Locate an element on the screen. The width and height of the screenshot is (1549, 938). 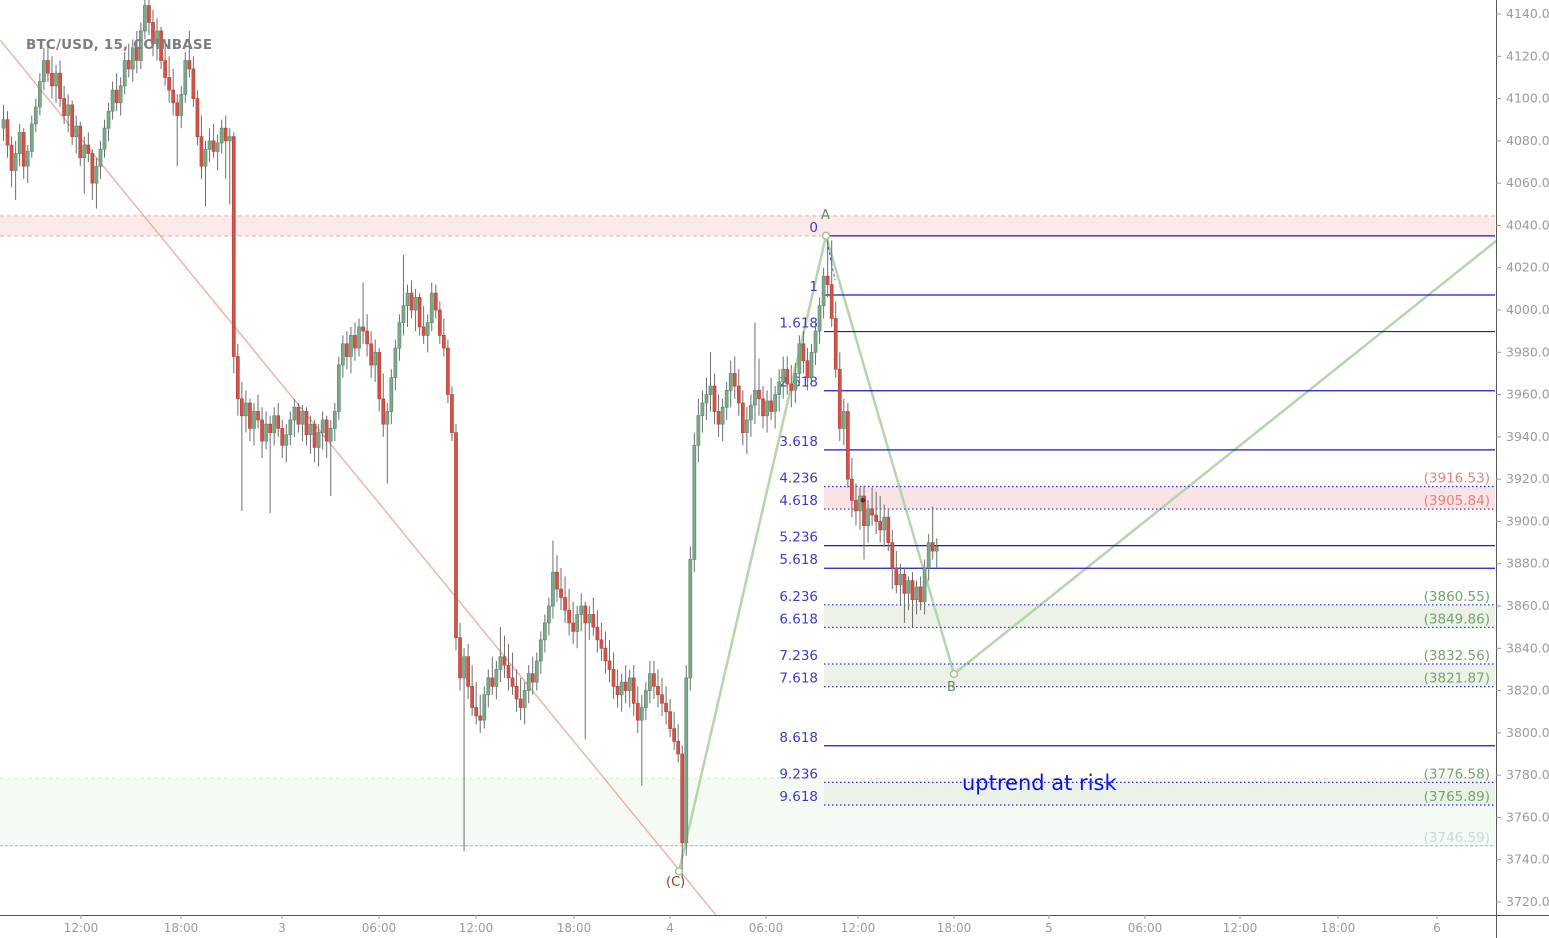
time-tick-label: 6 is located at coordinates (1437, 928).